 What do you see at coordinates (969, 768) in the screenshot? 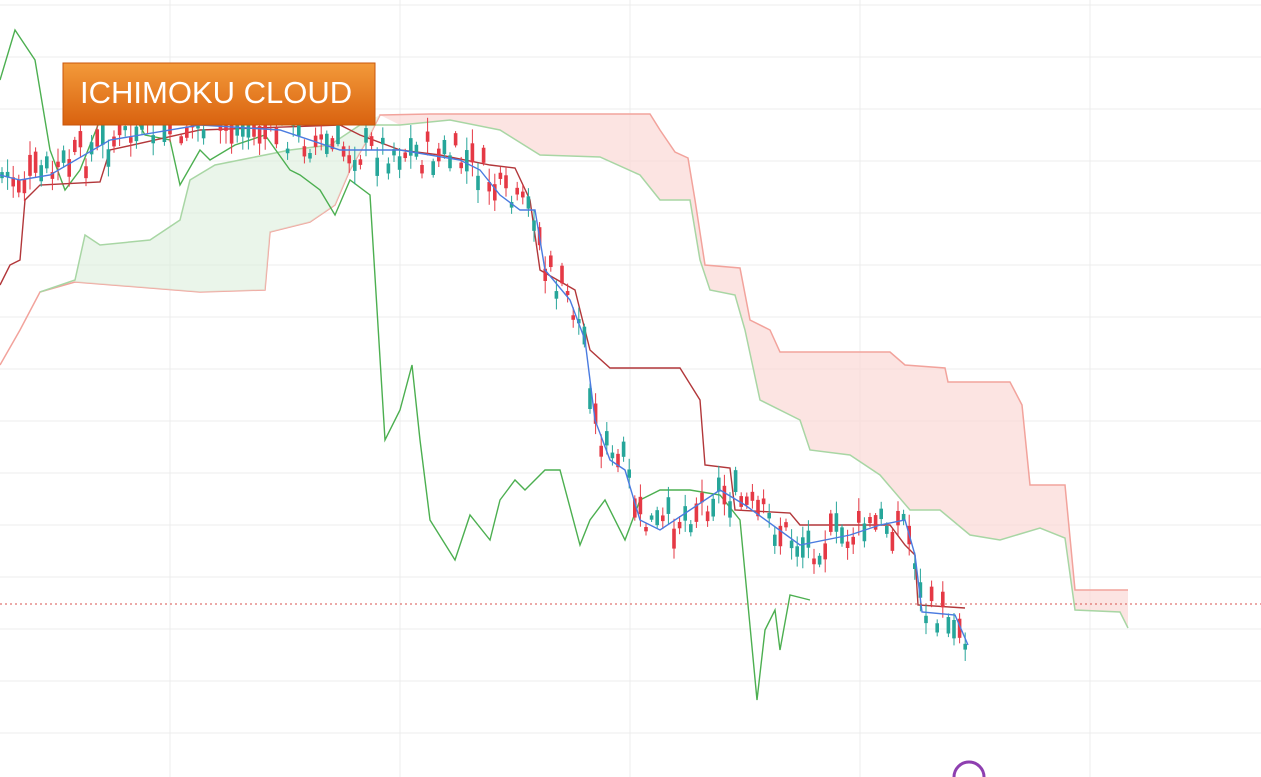
I see `icon` at bounding box center [969, 768].